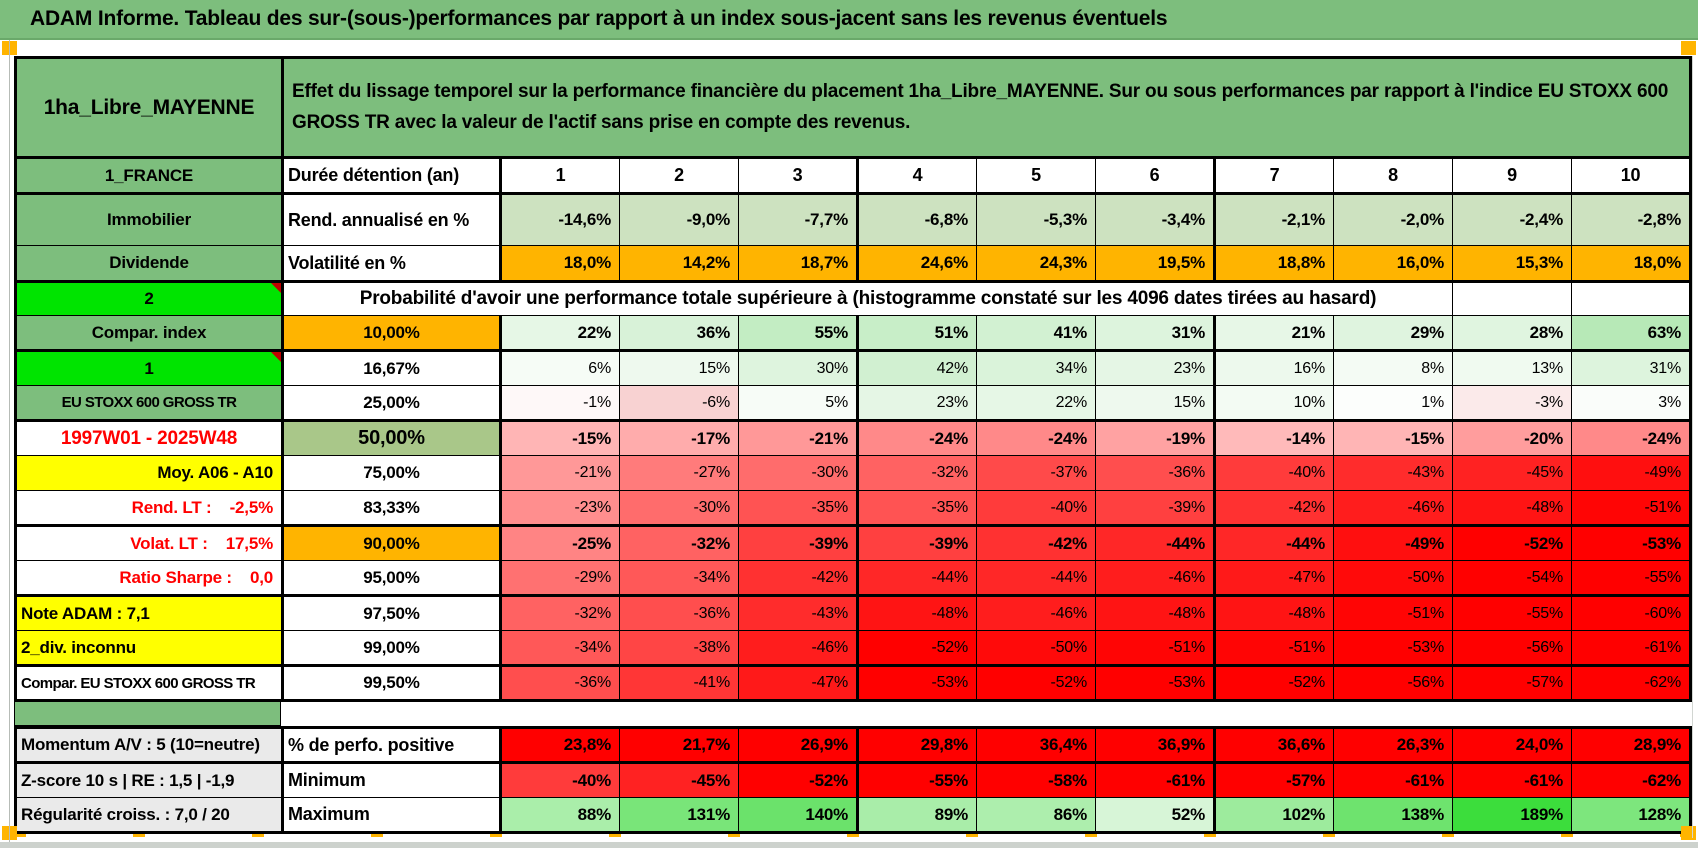 The image size is (1698, 848). Describe the element at coordinates (1512, 682) in the screenshot. I see `grid-cell: -57%` at that location.